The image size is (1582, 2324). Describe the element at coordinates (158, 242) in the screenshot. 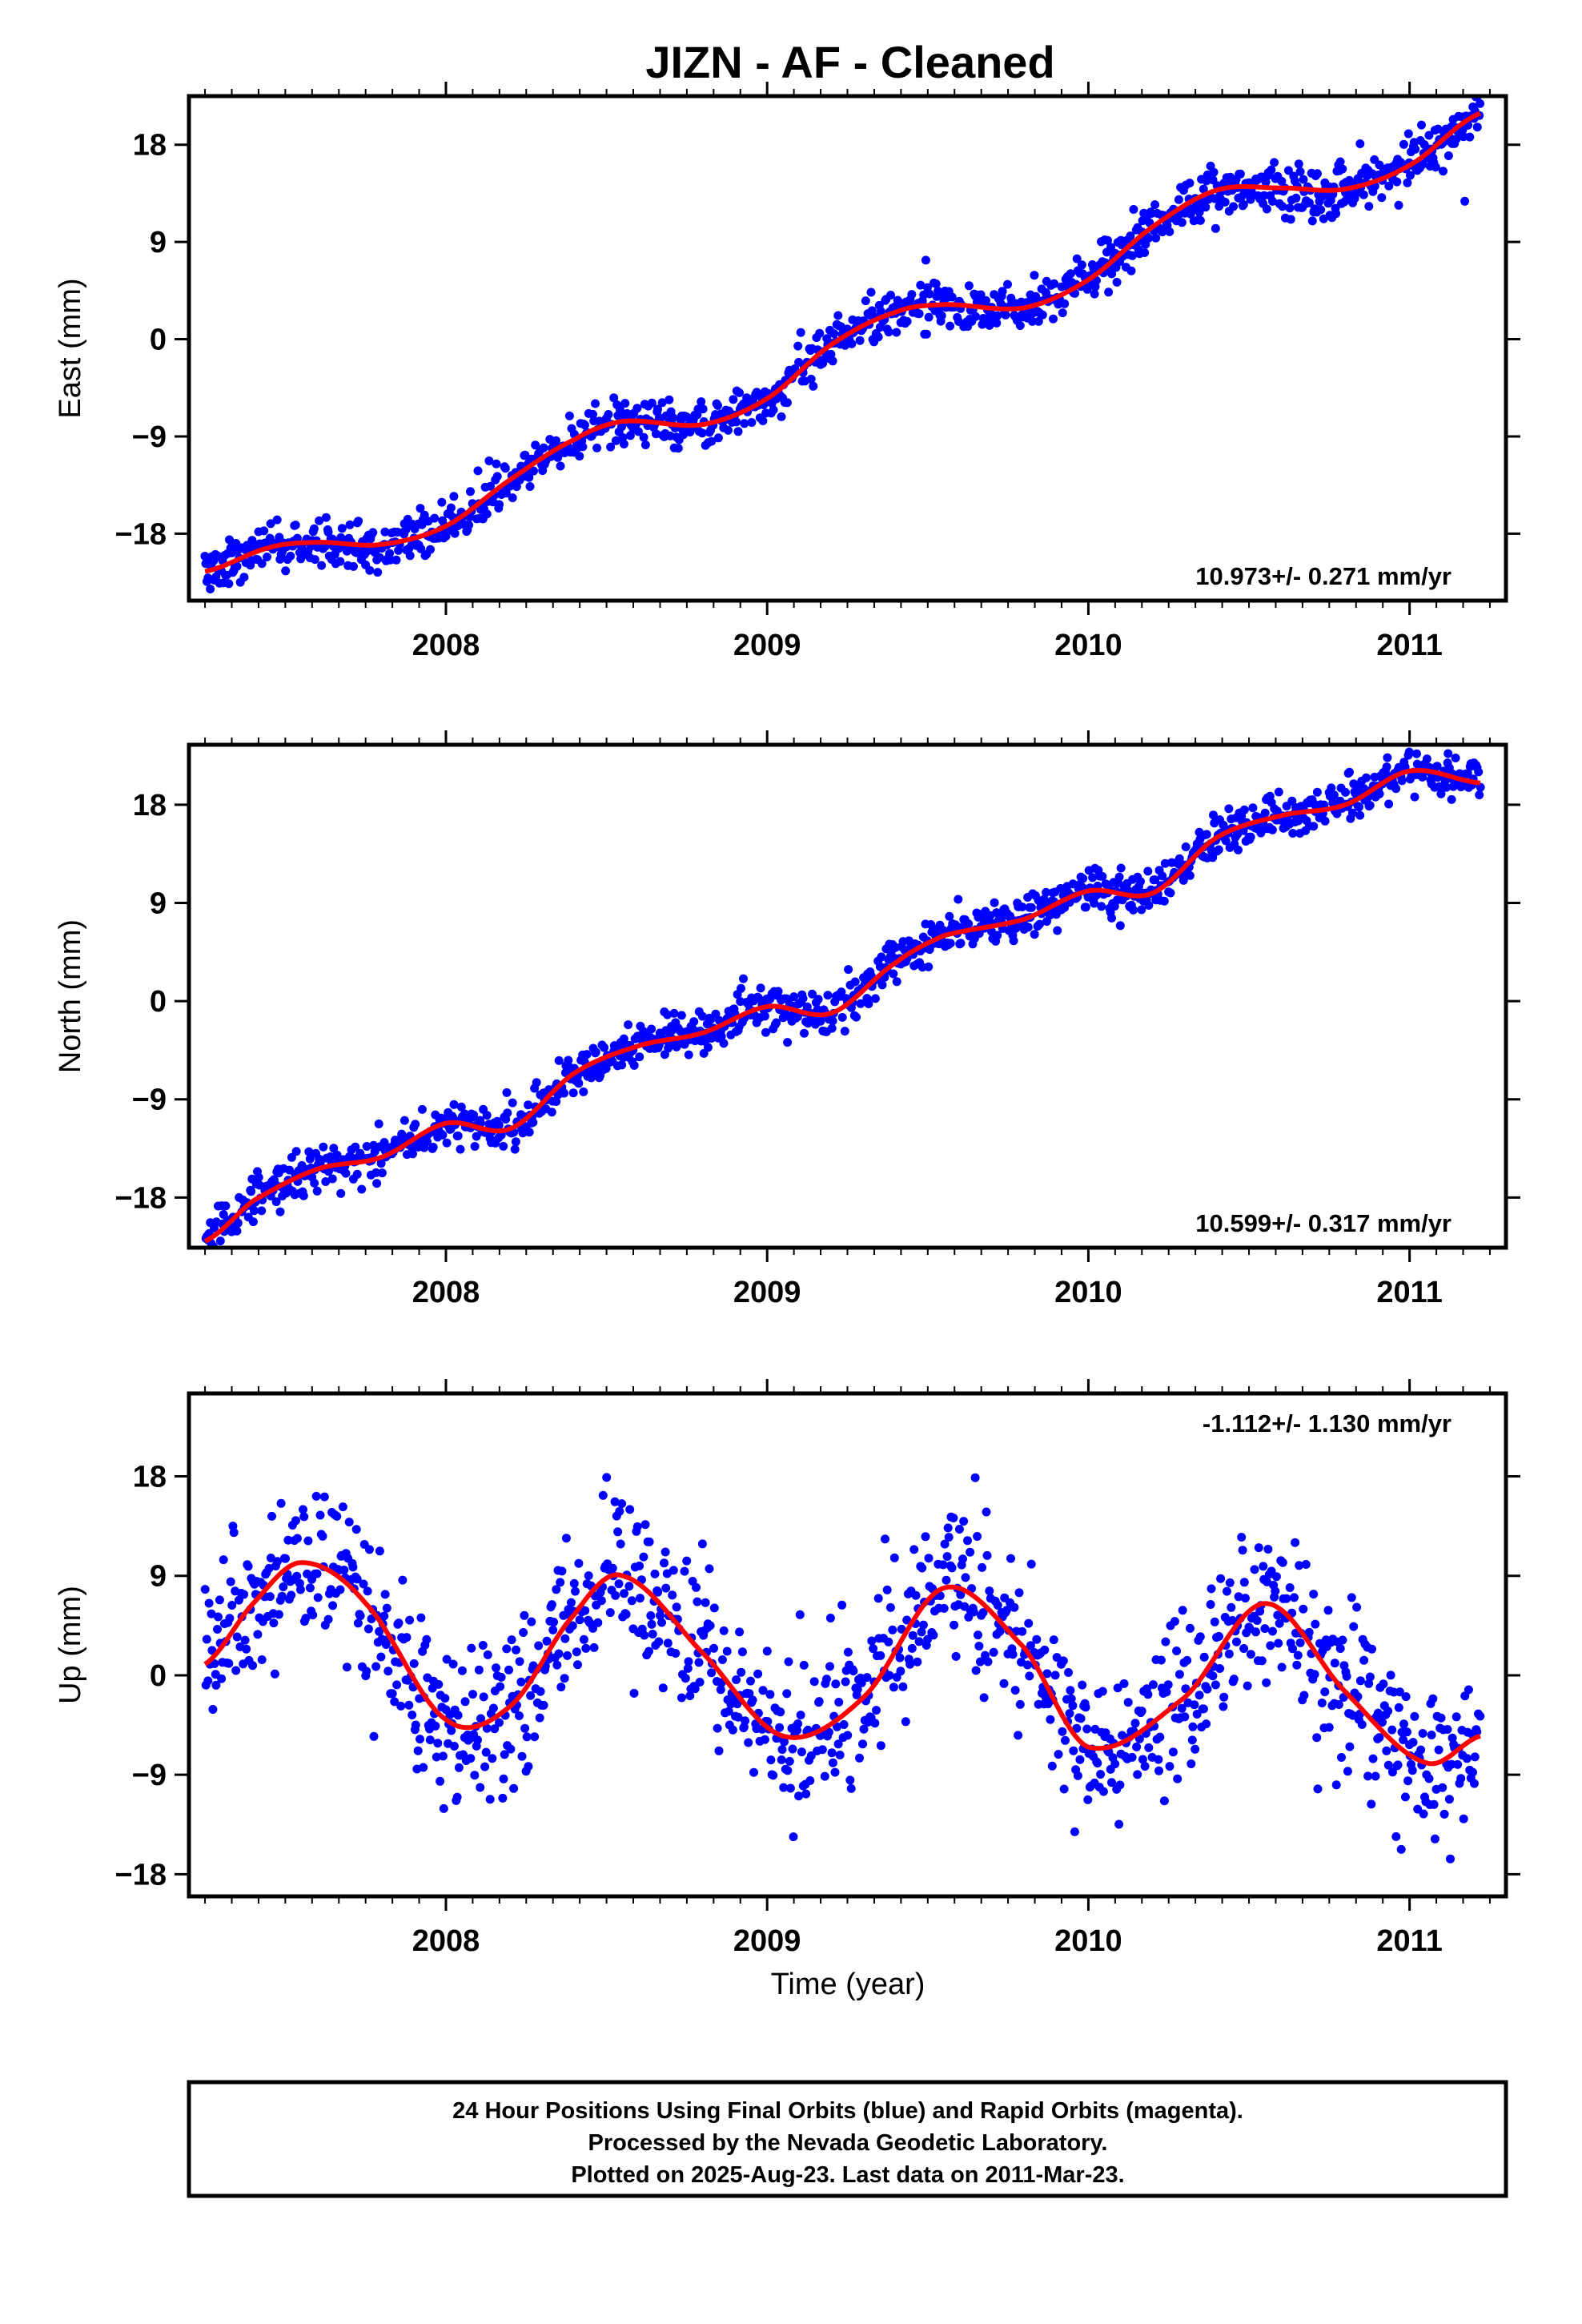

I see `east-y-tick-label: 9` at that location.